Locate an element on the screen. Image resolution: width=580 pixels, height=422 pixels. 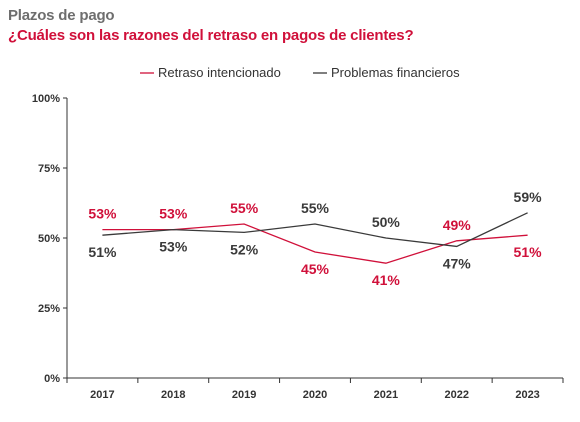
x-tick-label-0: 2017 is located at coordinates (102, 395).